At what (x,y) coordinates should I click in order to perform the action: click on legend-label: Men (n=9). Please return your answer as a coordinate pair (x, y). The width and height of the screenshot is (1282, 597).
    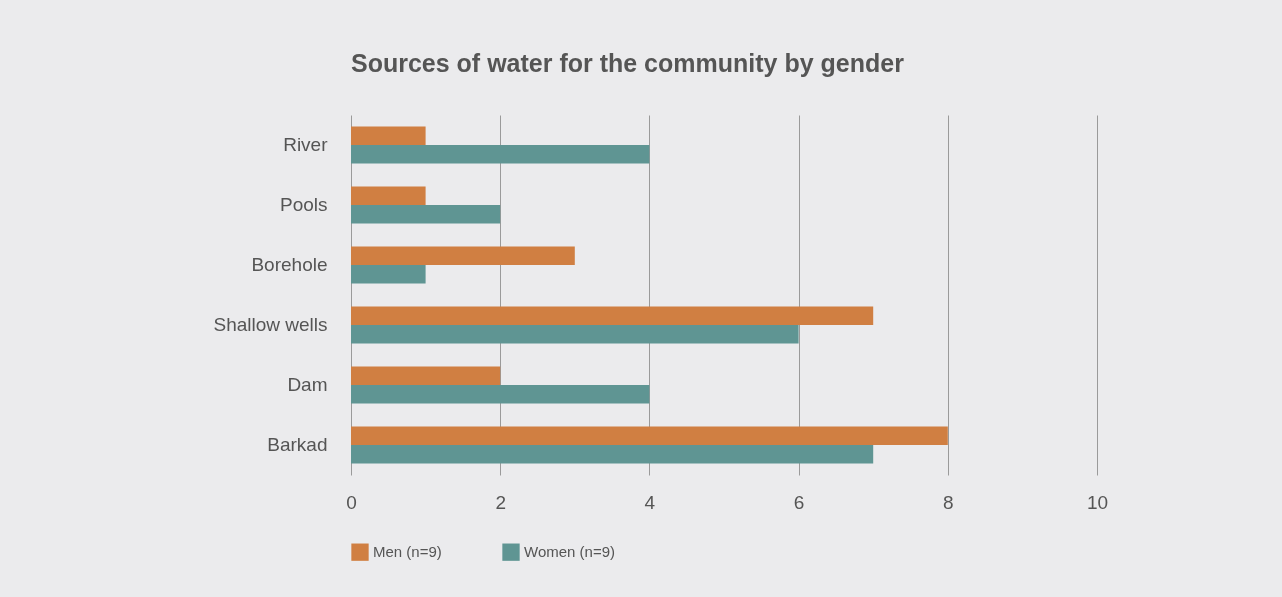
    Looking at the image, I should click on (407, 552).